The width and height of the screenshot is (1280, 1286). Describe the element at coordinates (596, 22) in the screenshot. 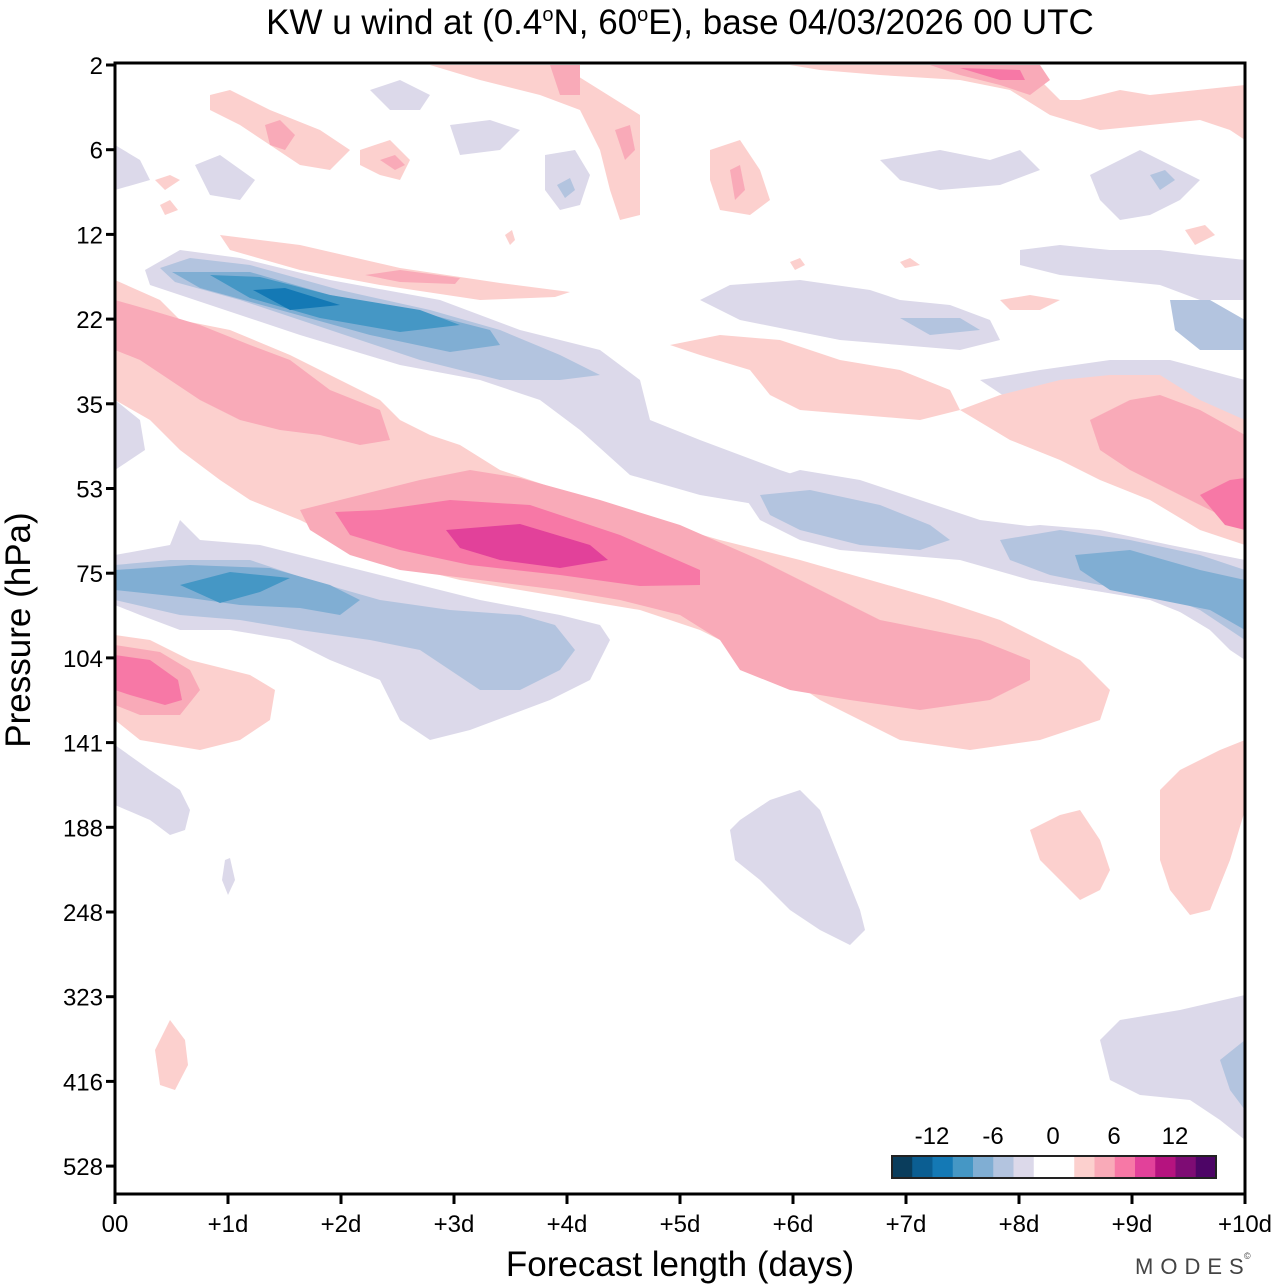

I see `title-mid: N, 60` at that location.